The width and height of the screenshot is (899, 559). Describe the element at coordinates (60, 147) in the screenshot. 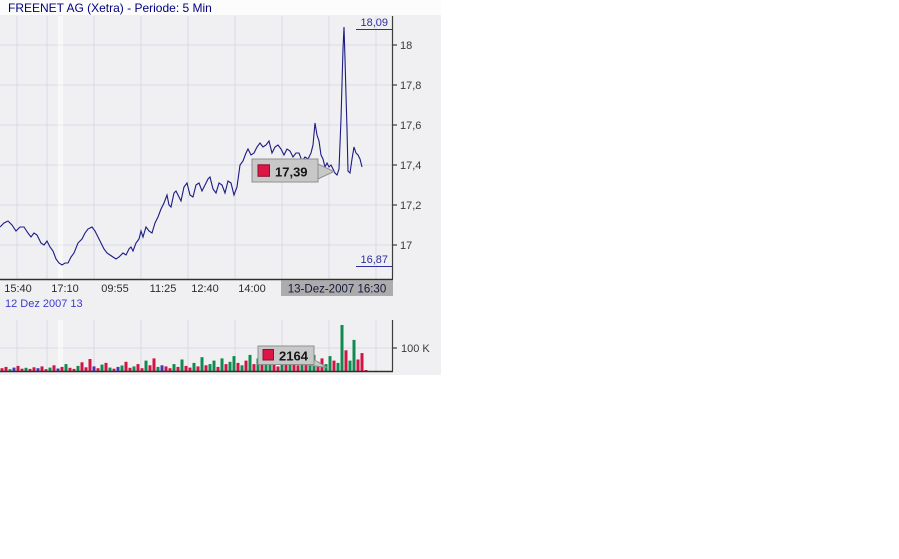

I see `day-separator-band` at that location.